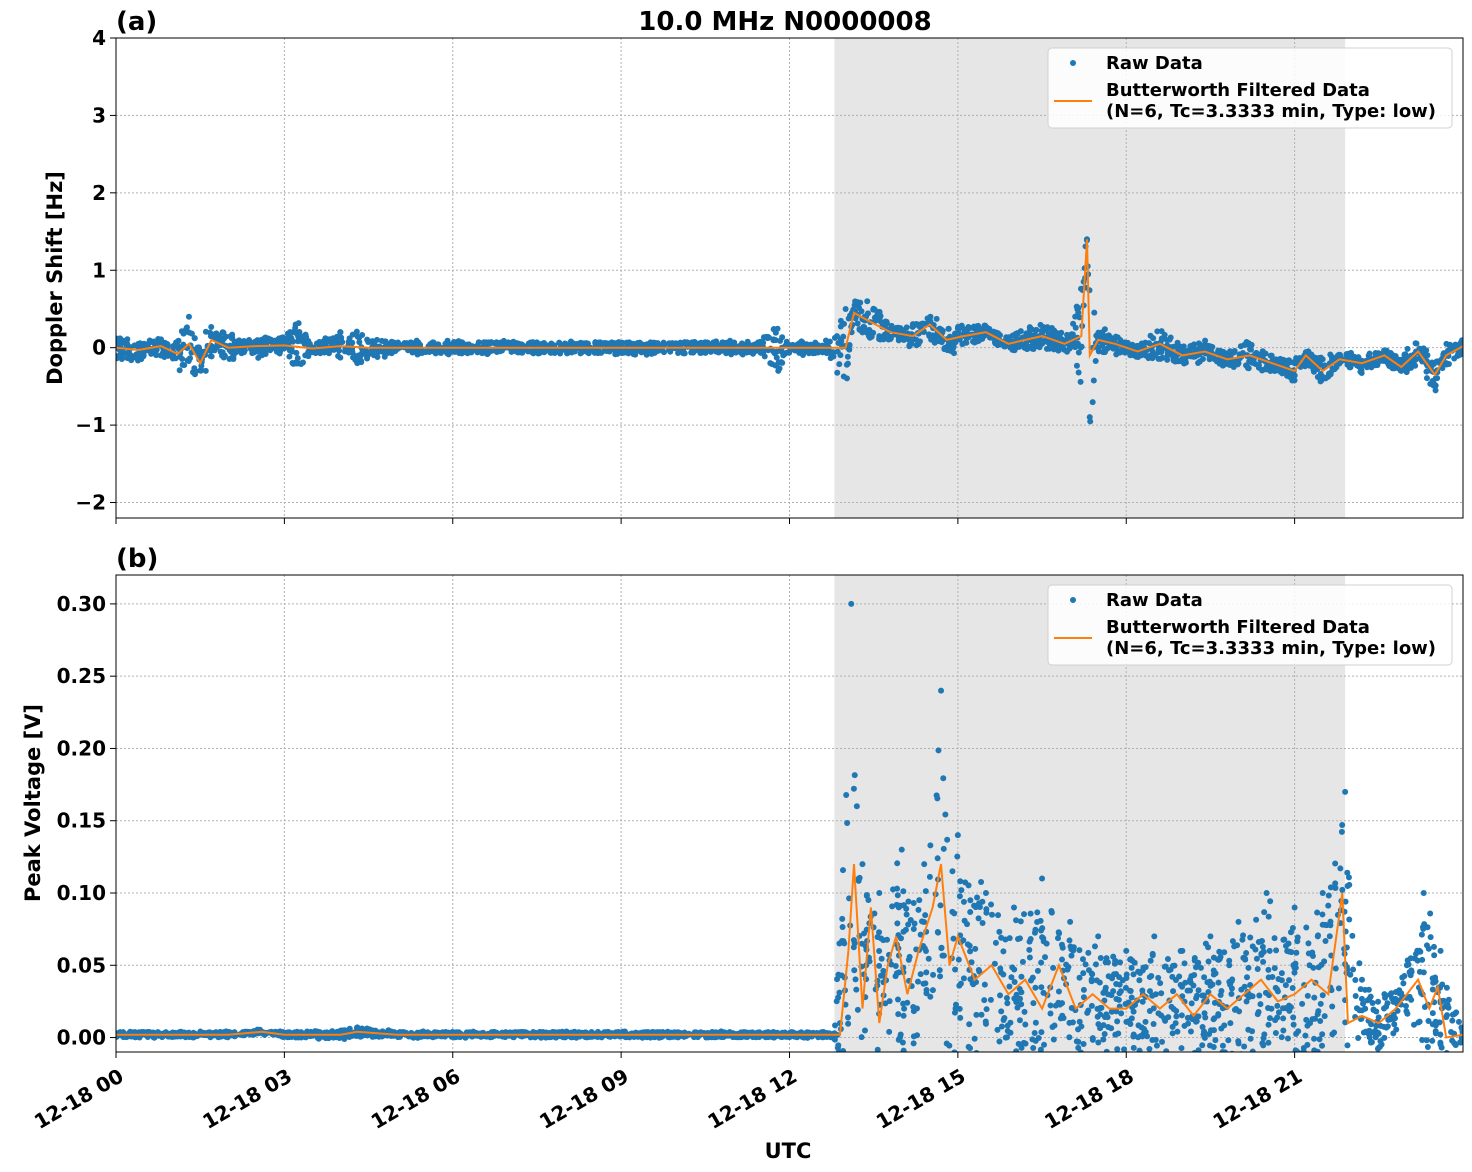 This screenshot has height=1172, width=1472. Describe the element at coordinates (1238, 90) in the screenshot. I see `legend-filtered-label: Butterworth Filtered Data` at that location.